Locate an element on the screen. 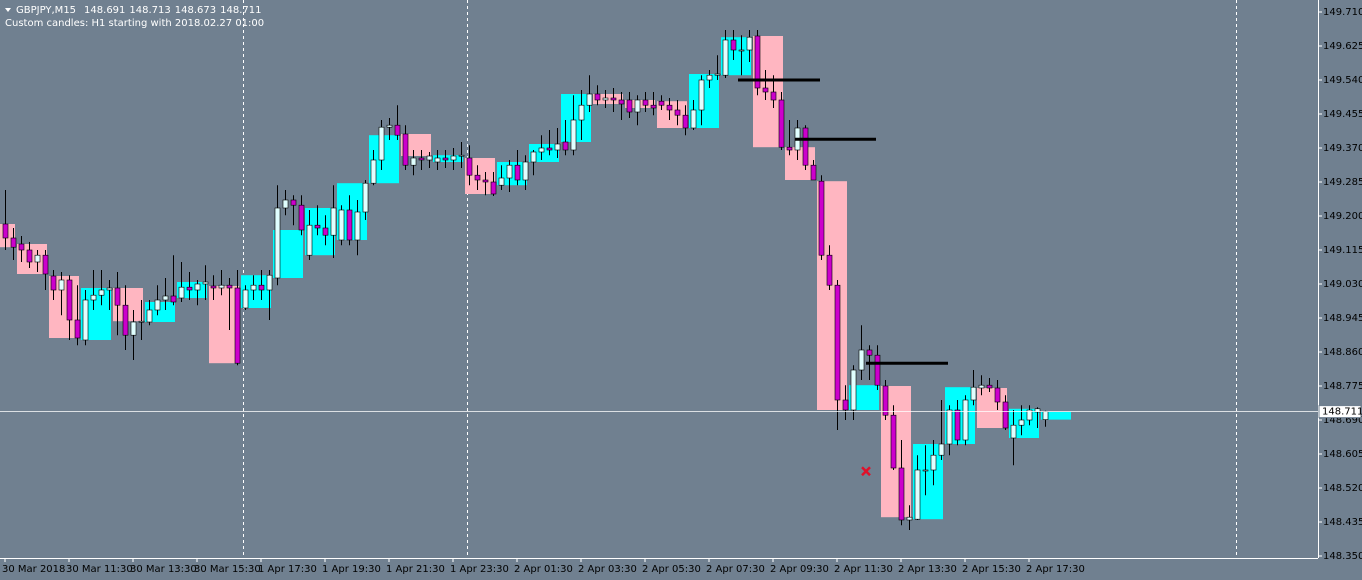  y-tick-label: 148.435 is located at coordinates (1342, 522).